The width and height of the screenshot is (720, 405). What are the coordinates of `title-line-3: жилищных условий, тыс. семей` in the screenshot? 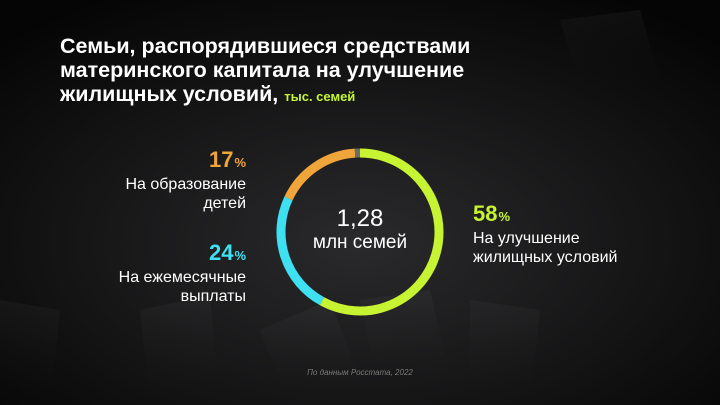 It's located at (295, 95).